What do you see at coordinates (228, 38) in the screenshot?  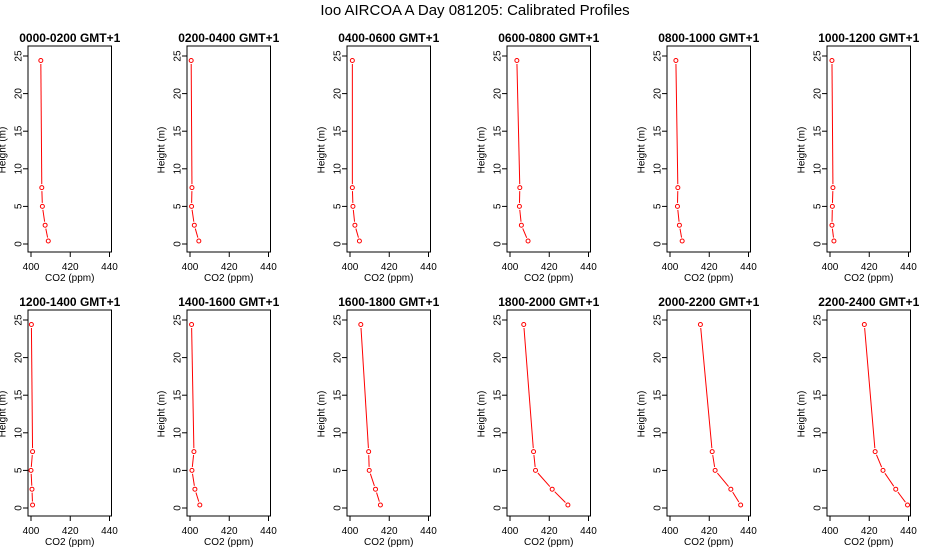 I see `panel-title: 0200-0400 GMT+1` at bounding box center [228, 38].